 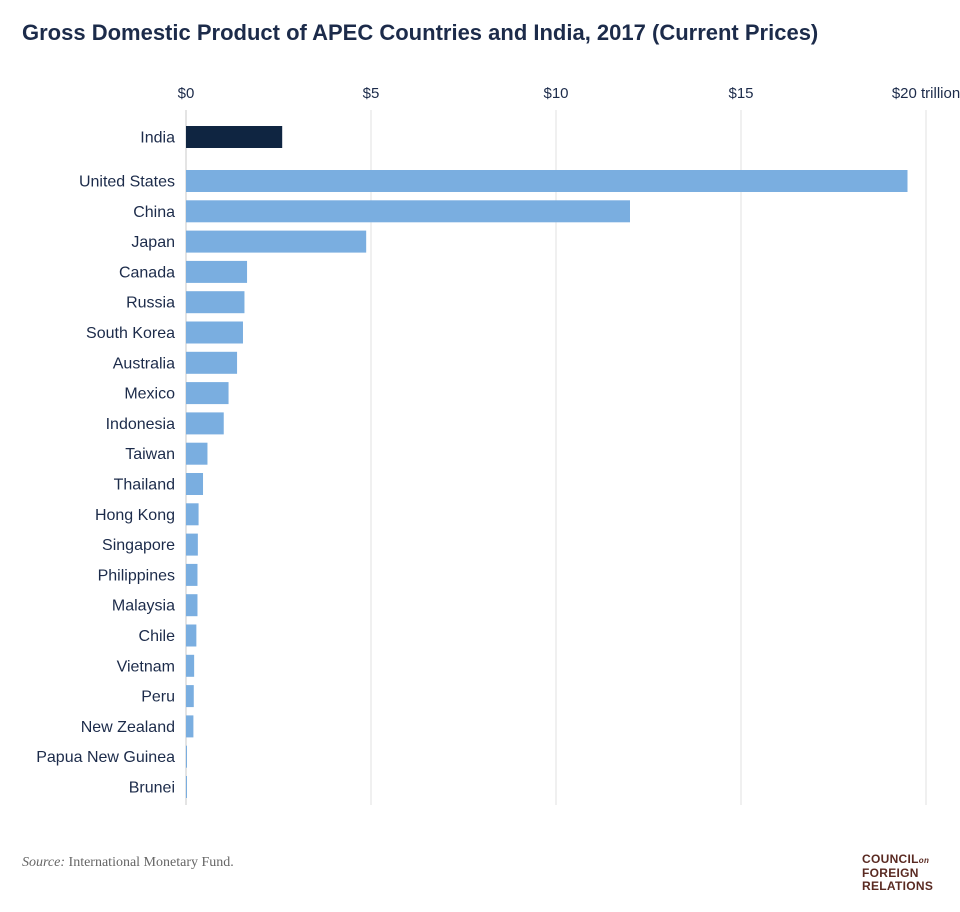 What do you see at coordinates (207, 393) in the screenshot?
I see `bar-mexico` at bounding box center [207, 393].